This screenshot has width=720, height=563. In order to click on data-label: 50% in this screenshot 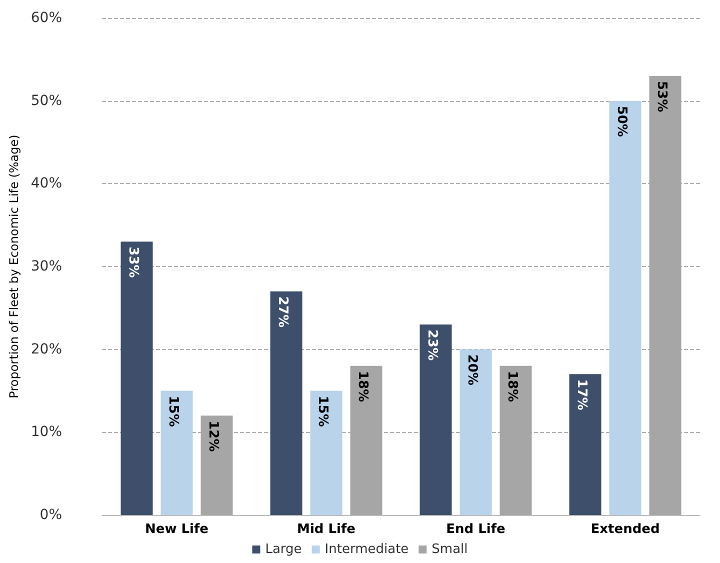, I will do `click(621, 121)`.